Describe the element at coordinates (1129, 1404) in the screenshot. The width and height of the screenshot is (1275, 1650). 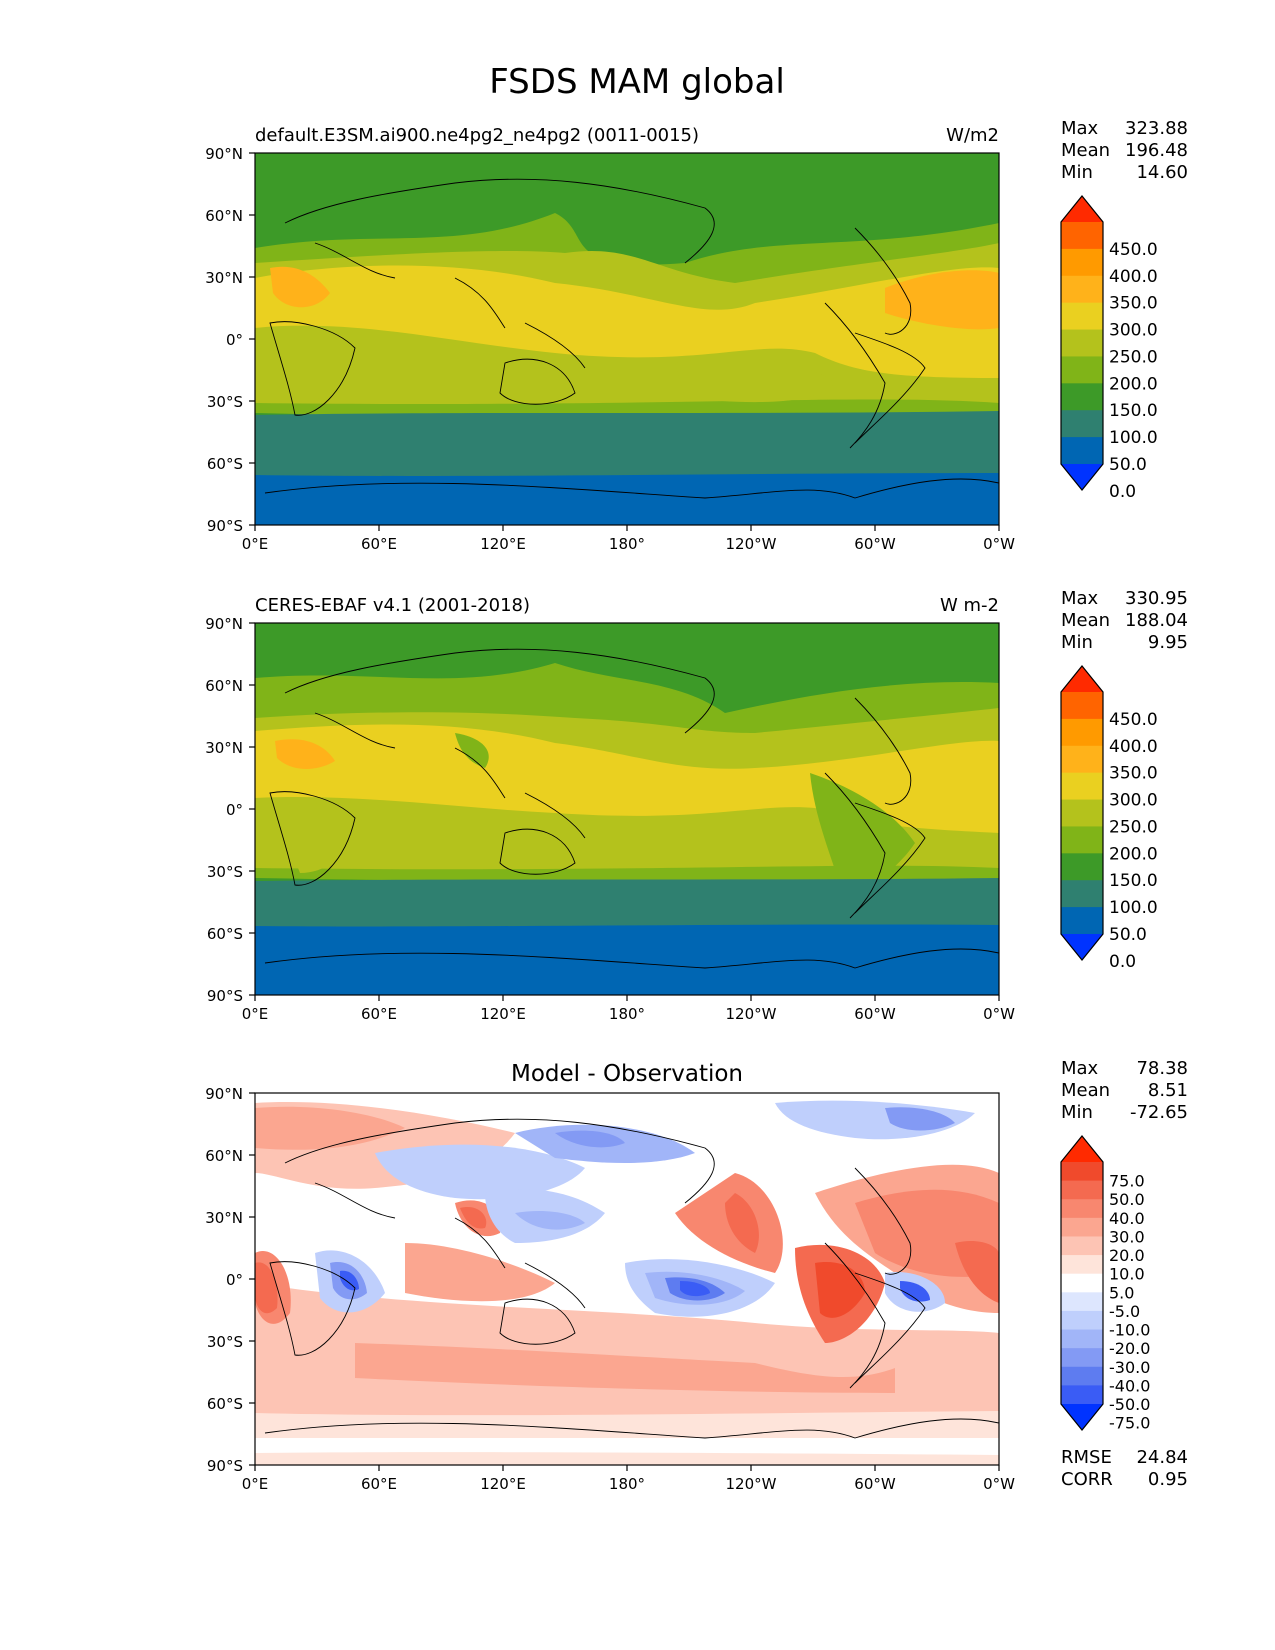
I see `colorbar-tick-label: -50.0` at that location.